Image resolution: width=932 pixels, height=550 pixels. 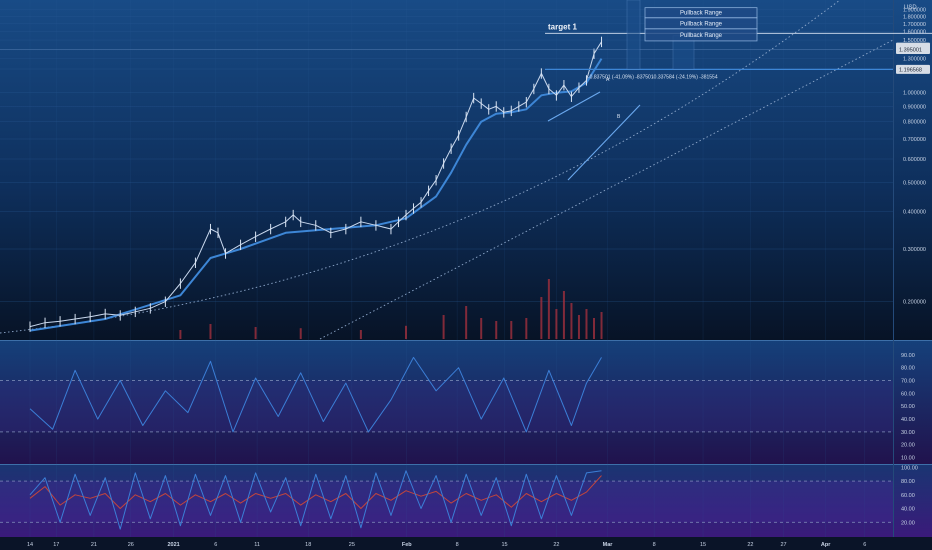 I want to click on price-tag-label: 1.395001, so click(x=910, y=50).